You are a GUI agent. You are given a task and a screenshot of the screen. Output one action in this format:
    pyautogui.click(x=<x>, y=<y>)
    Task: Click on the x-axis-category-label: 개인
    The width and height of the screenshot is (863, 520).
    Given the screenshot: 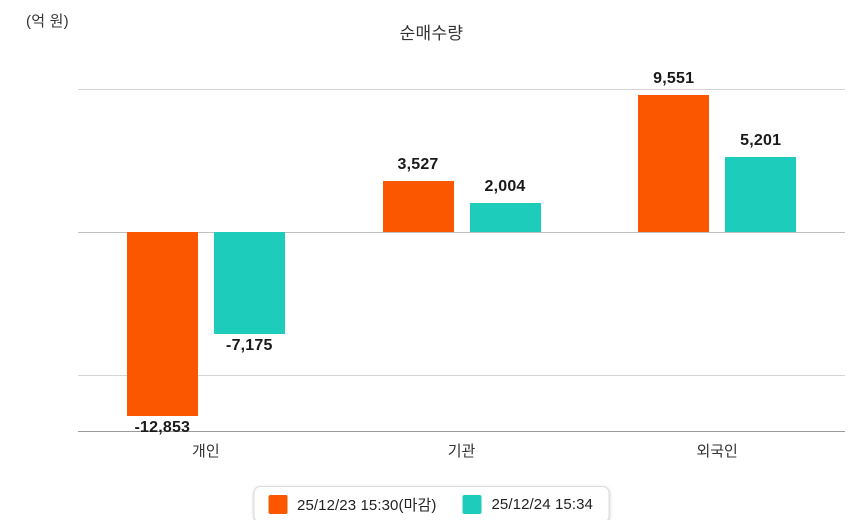 What is the action you would take?
    pyautogui.click(x=206, y=451)
    